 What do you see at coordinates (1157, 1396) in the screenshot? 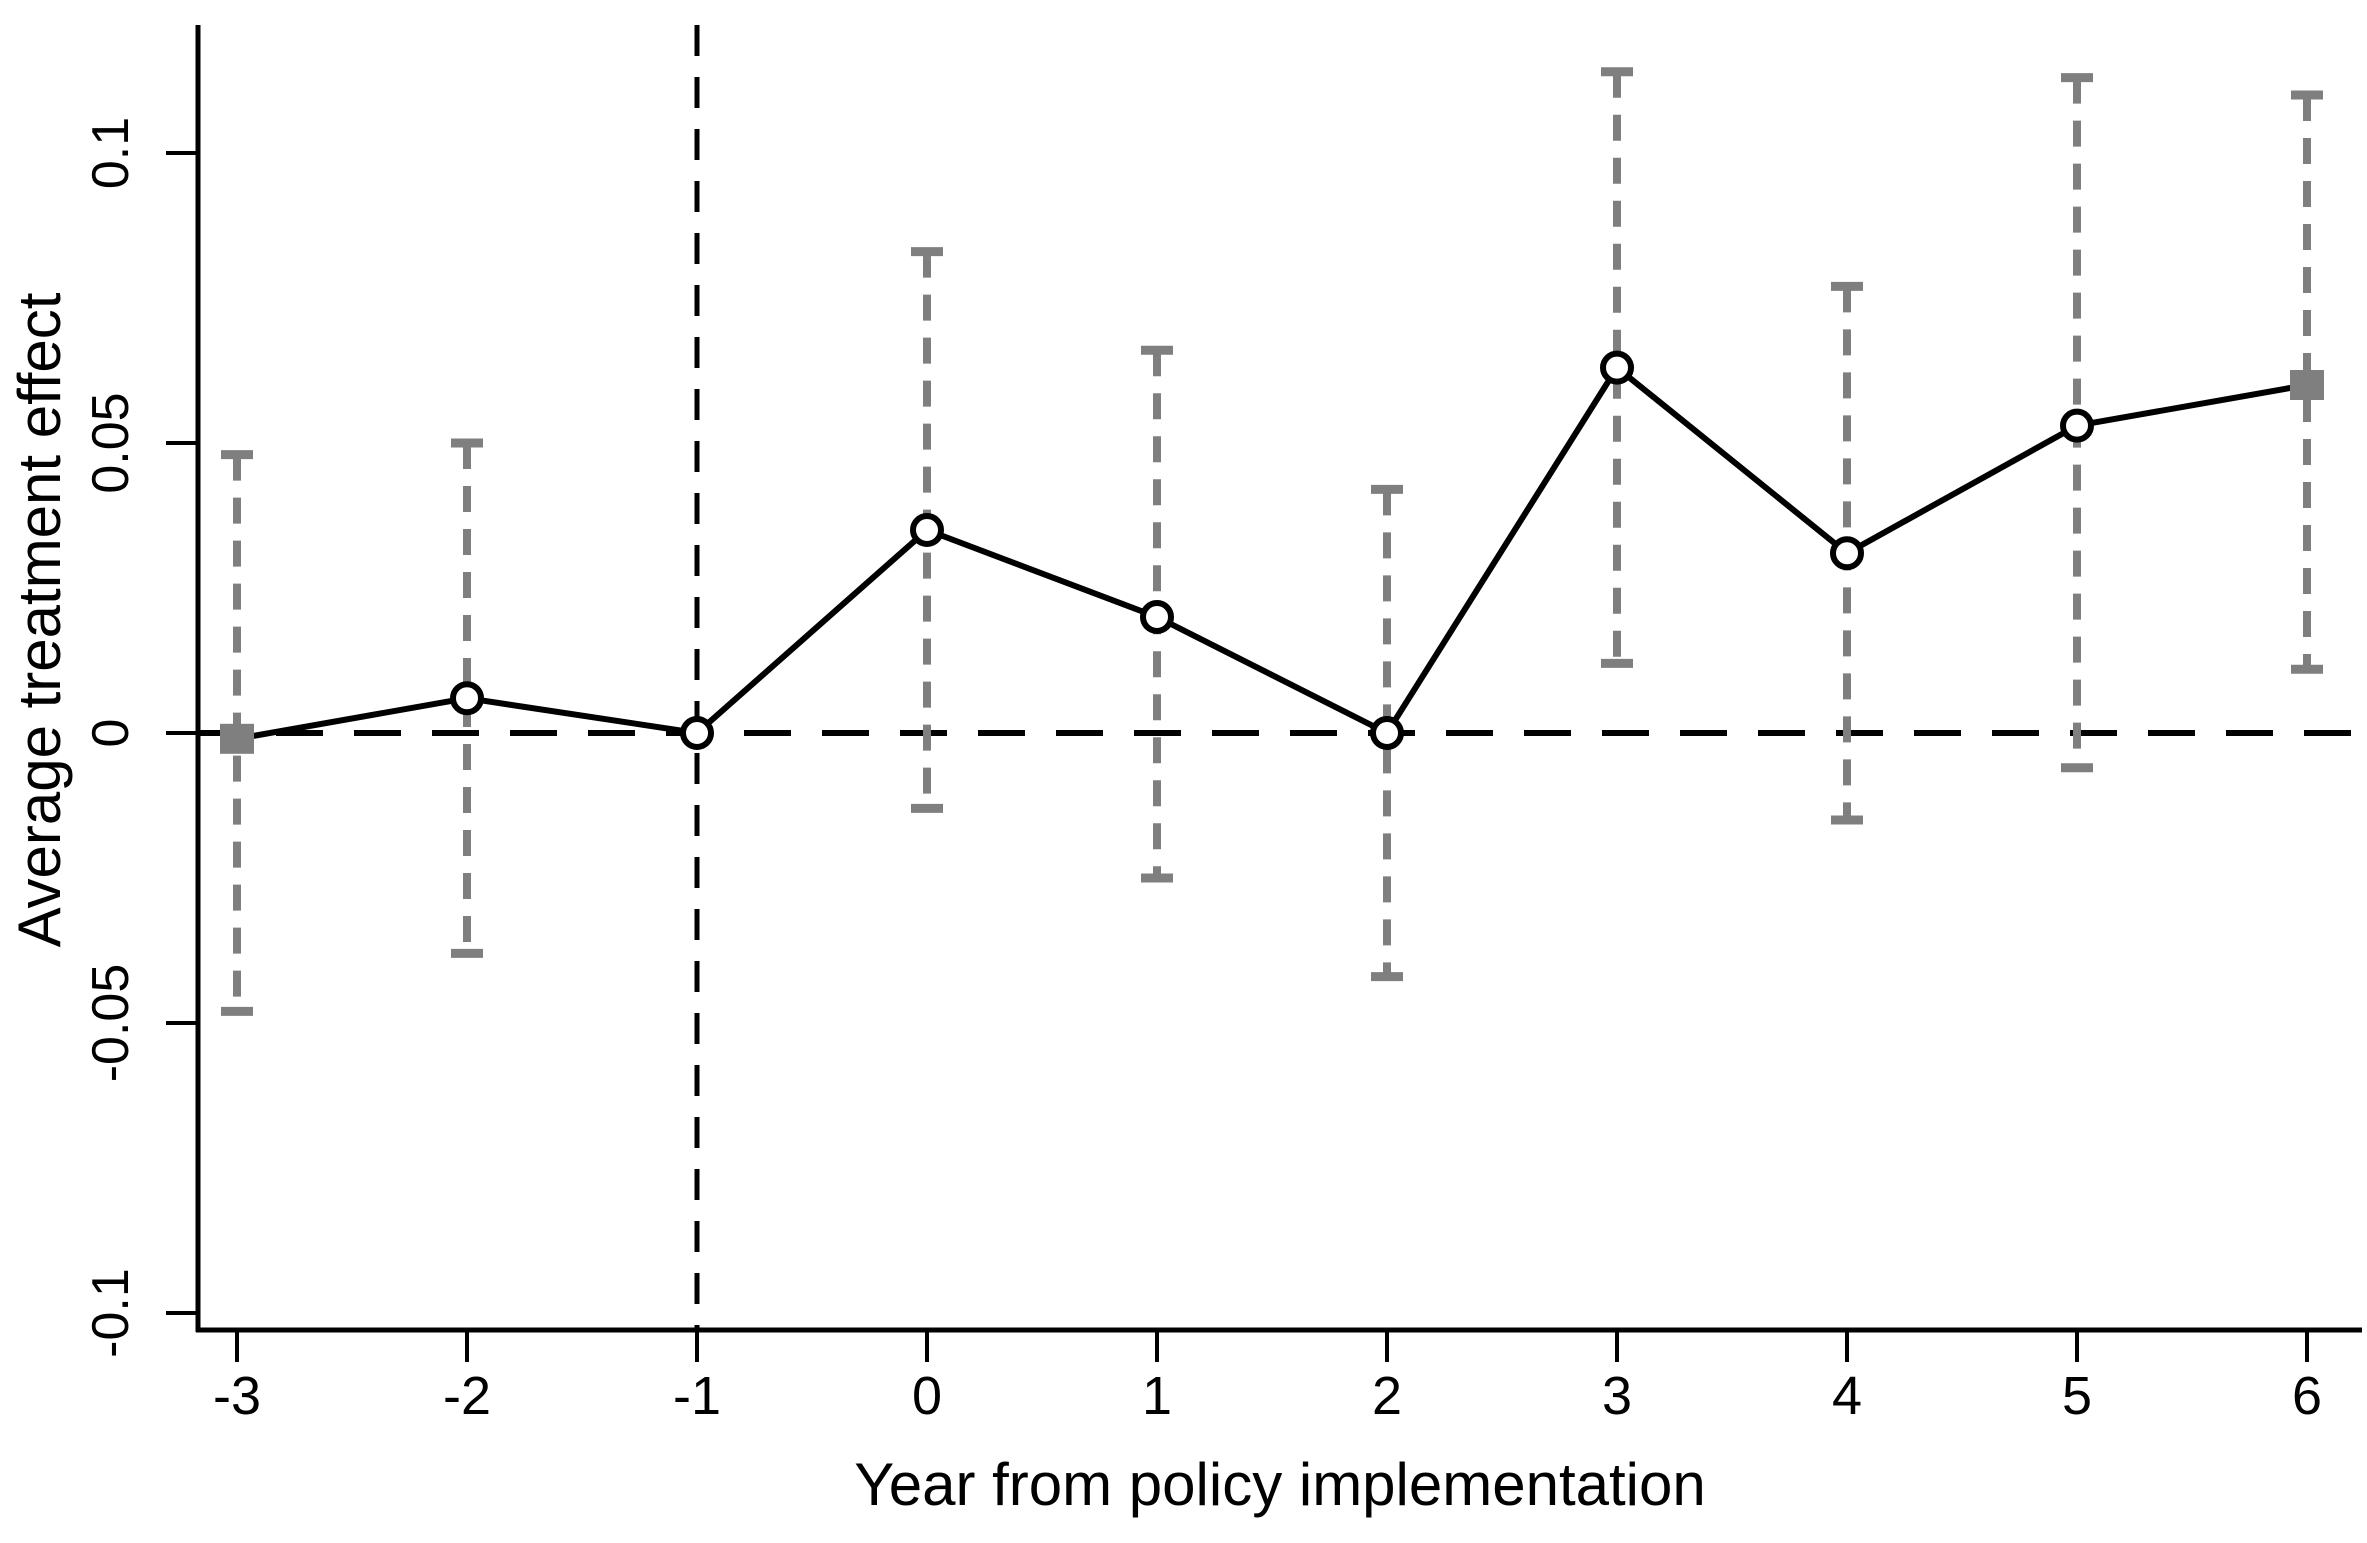
I see `x-tick-label: 1` at bounding box center [1157, 1396].